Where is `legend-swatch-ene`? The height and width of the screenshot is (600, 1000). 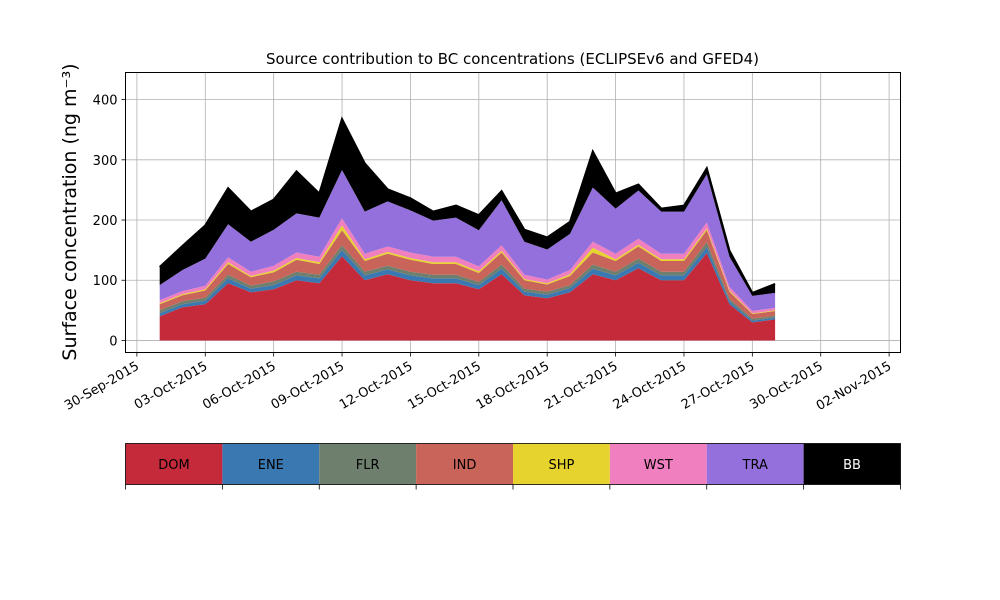 legend-swatch-ene is located at coordinates (271, 464).